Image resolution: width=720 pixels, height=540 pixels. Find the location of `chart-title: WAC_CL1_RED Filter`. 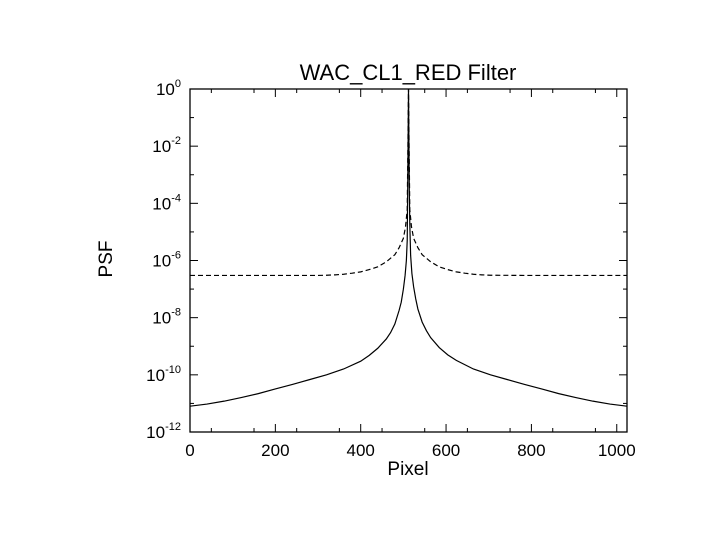

chart-title: WAC_CL1_RED Filter is located at coordinates (408, 72).